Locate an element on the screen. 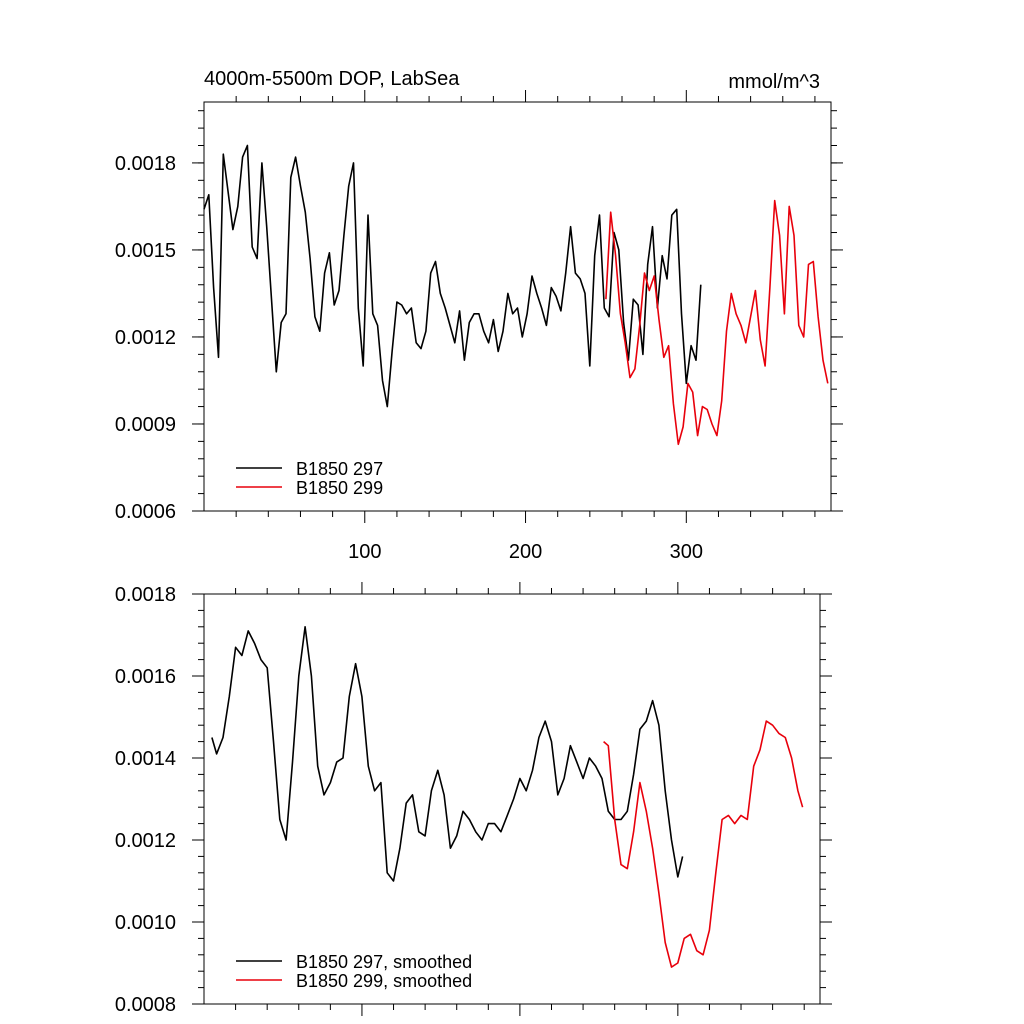  y-tick-label: 0.0016 is located at coordinates (145, 677).